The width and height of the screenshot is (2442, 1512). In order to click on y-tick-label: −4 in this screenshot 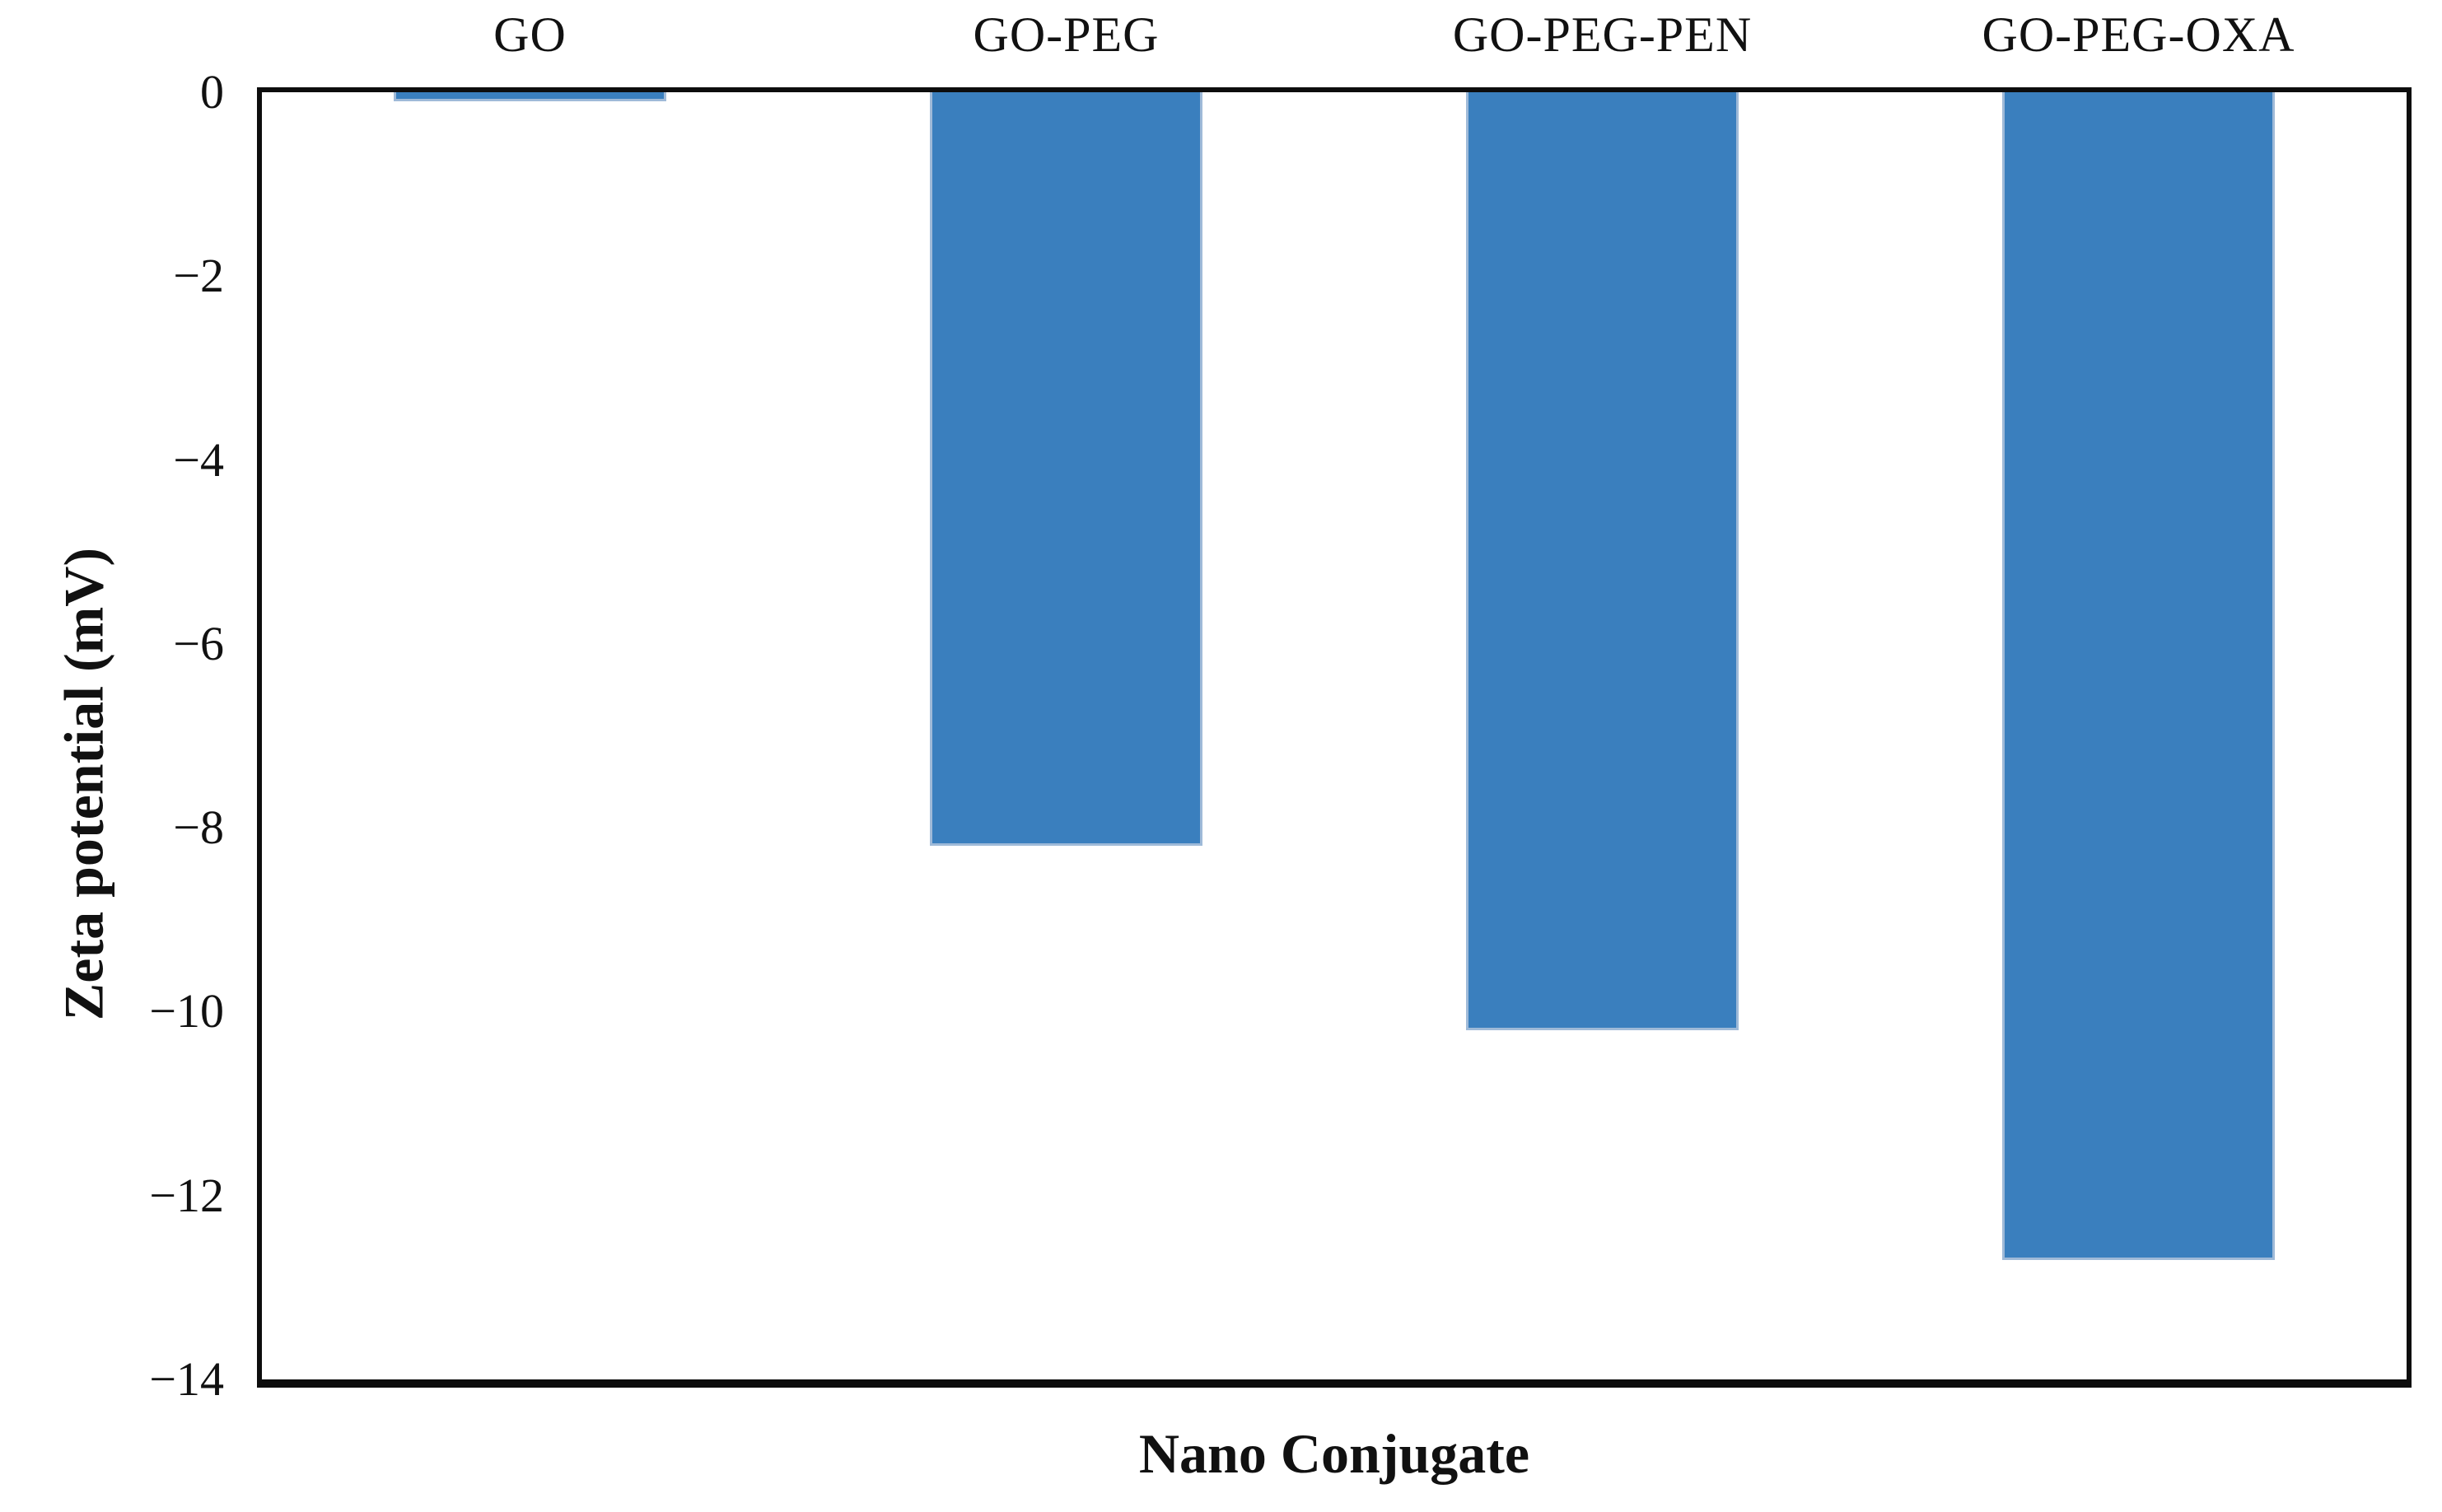, I will do `click(198, 459)`.